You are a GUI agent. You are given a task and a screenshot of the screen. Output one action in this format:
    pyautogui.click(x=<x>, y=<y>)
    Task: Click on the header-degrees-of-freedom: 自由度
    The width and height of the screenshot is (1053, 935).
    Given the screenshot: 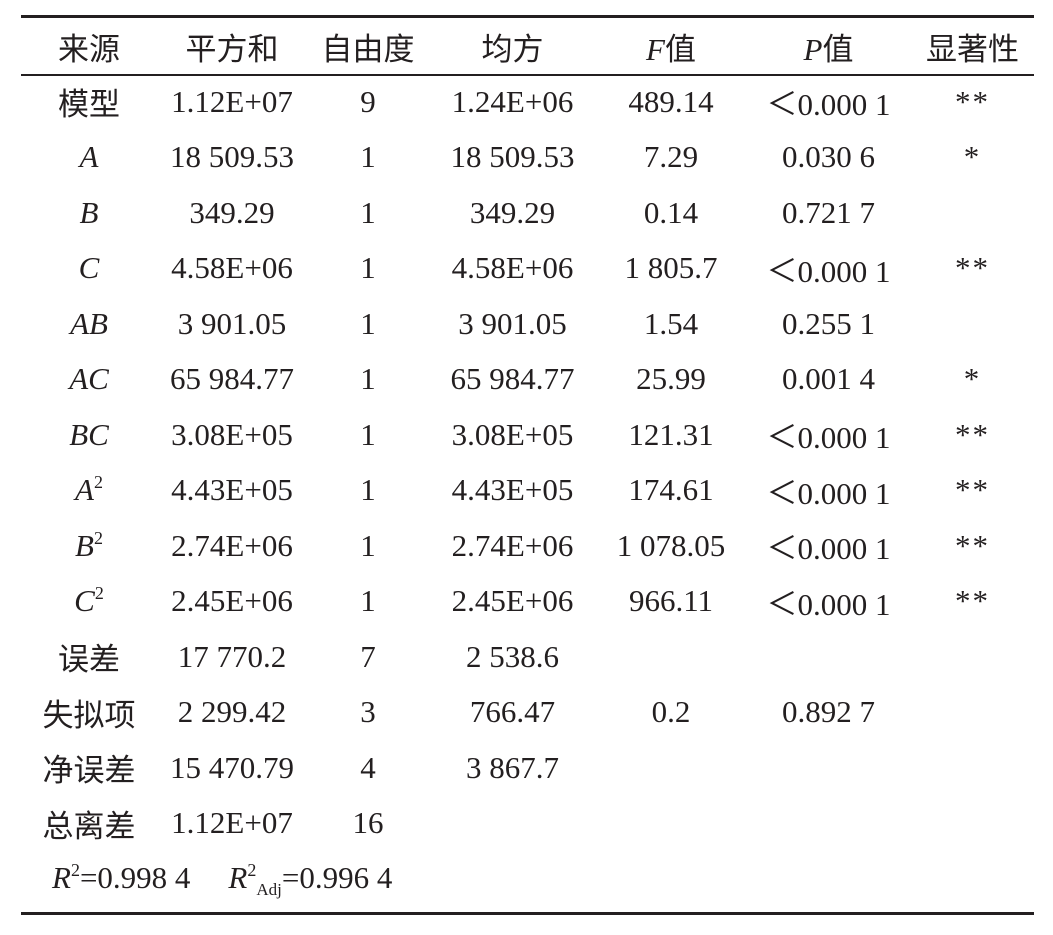 What is the action you would take?
    pyautogui.click(x=368, y=49)
    